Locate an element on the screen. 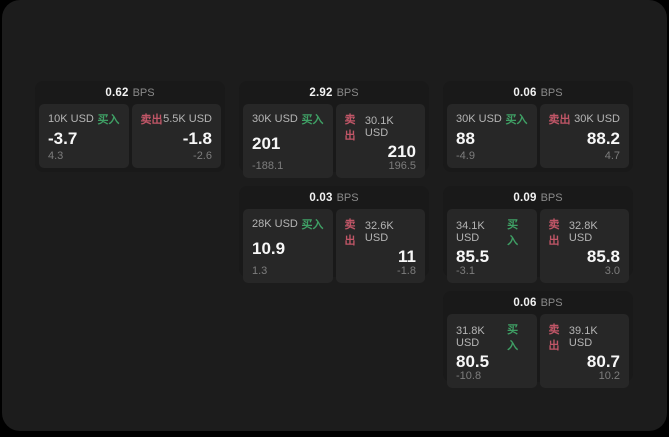 Image resolution: width=669 pixels, height=437 pixels. sell-price: -1.8 is located at coordinates (197, 138).